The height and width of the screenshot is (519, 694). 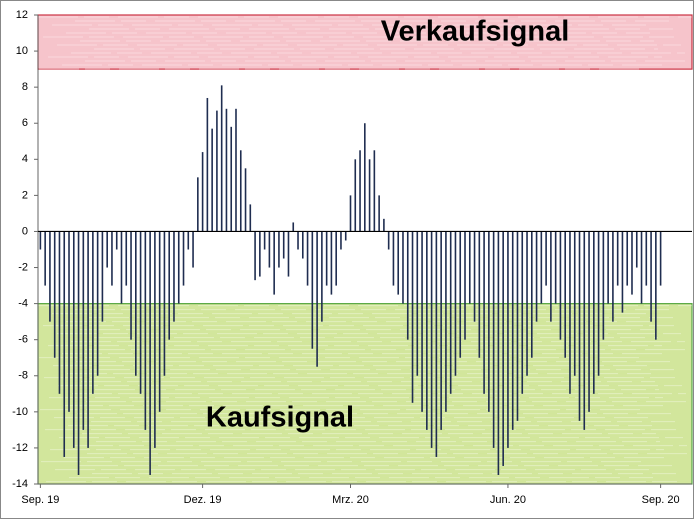 I want to click on y-tick-label: -4, so click(x=23, y=304).